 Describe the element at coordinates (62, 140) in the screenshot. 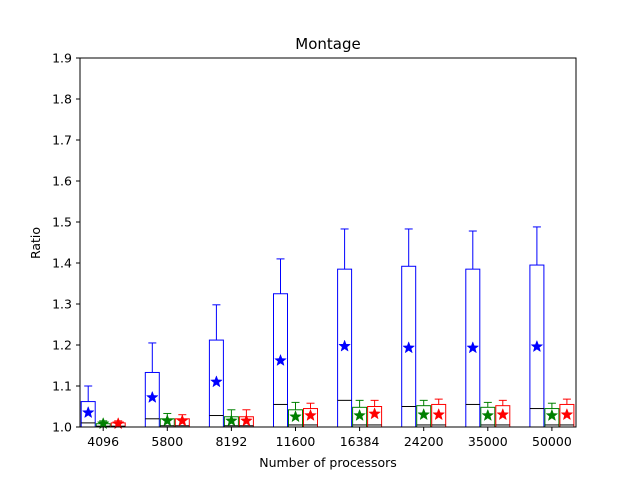

I see `y-tick-label: 1.7` at that location.